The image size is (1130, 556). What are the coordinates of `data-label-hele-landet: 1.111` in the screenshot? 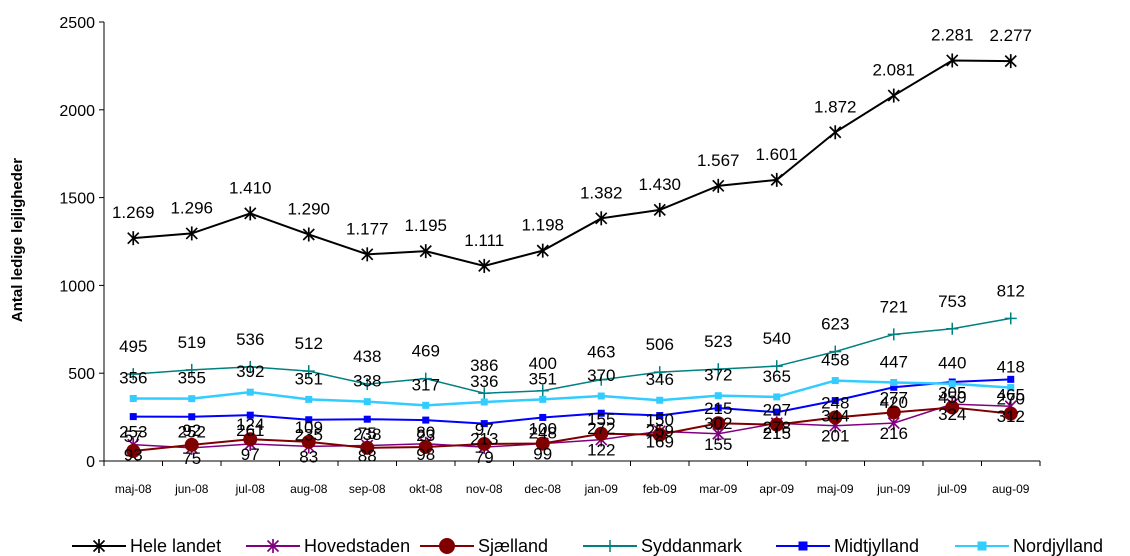 It's located at (484, 240).